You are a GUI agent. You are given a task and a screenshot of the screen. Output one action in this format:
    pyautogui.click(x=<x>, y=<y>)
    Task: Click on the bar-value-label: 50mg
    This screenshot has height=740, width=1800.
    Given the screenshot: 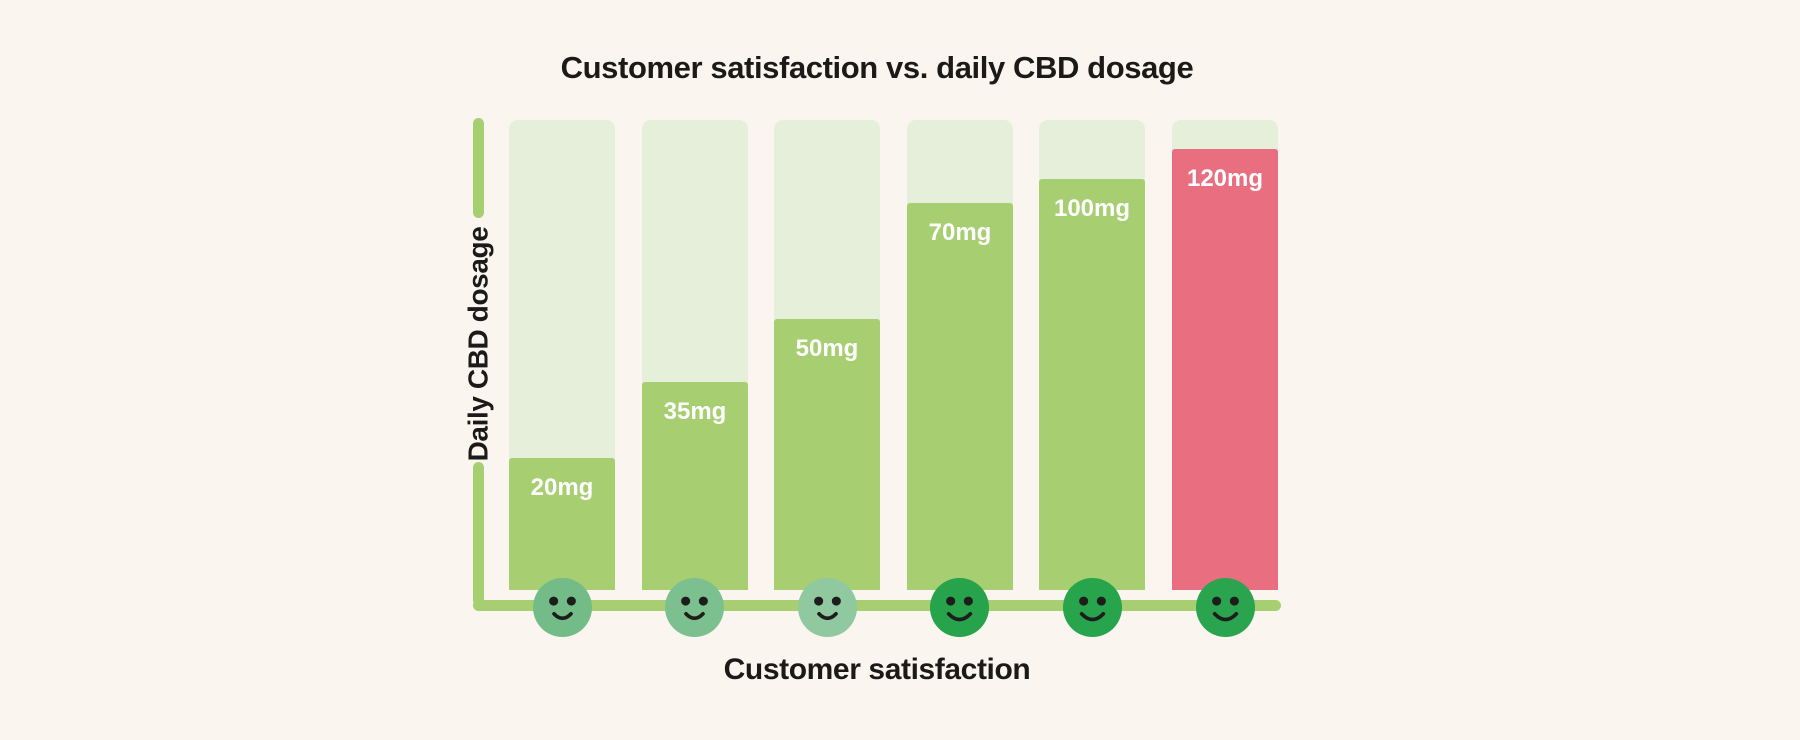 What is the action you would take?
    pyautogui.click(x=827, y=348)
    